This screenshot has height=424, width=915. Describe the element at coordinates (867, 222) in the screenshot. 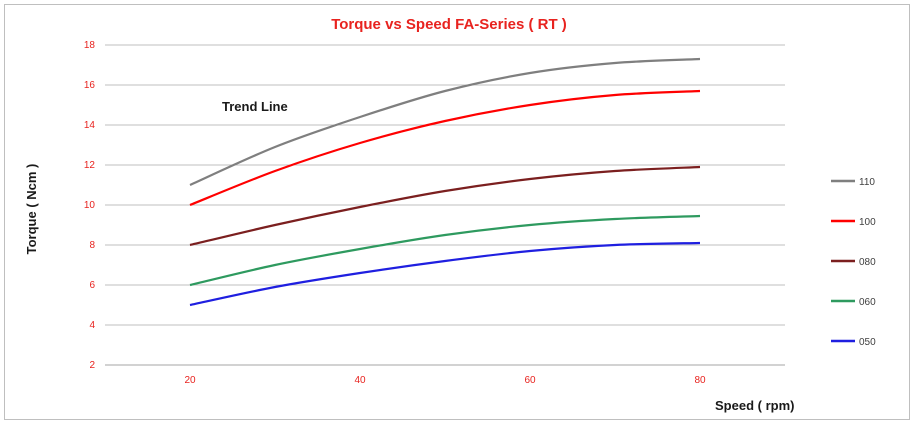

I see `legend-label-100: 100` at that location.